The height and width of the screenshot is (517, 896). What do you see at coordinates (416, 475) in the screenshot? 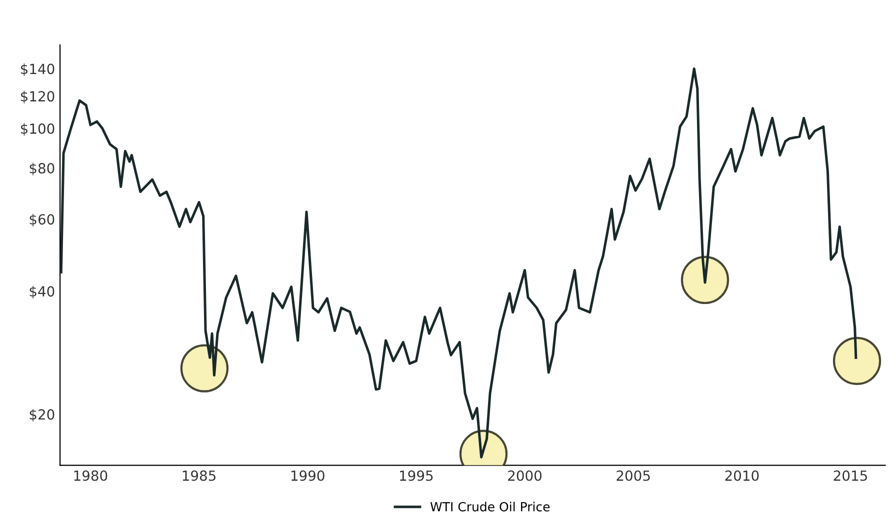
I see `x-tick-label: 1995` at bounding box center [416, 475].